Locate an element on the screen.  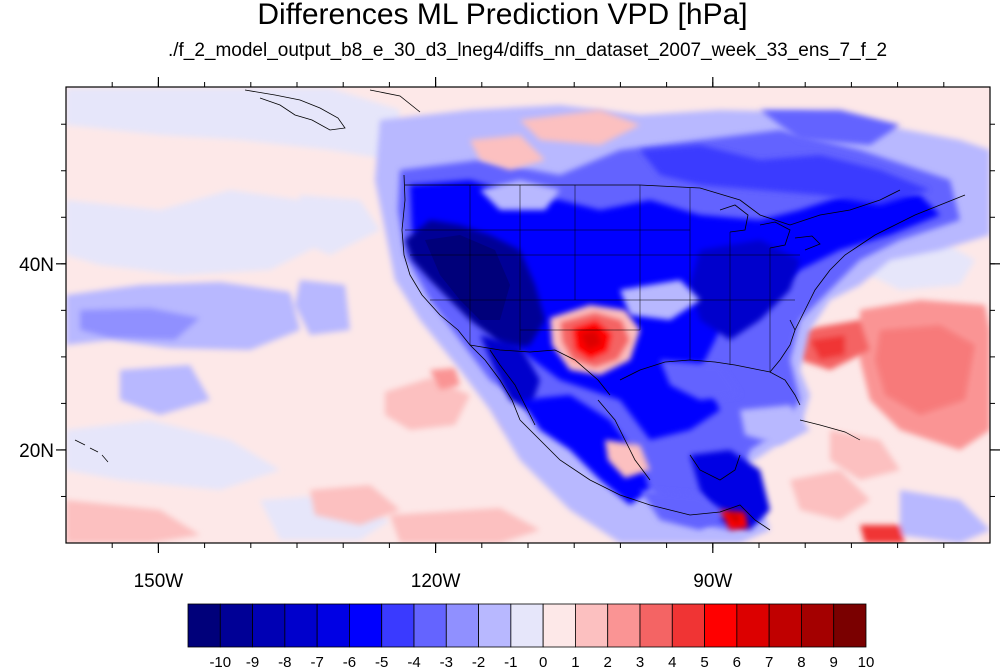
colorbar-label: -7 is located at coordinates (316, 662).